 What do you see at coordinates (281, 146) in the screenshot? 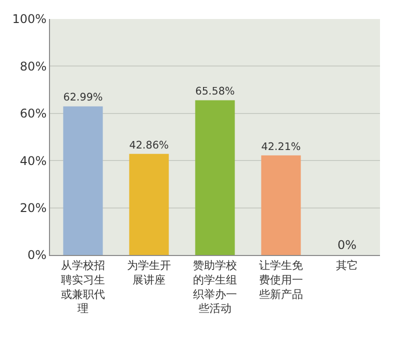
I see `data-label: 42.21%` at bounding box center [281, 146].